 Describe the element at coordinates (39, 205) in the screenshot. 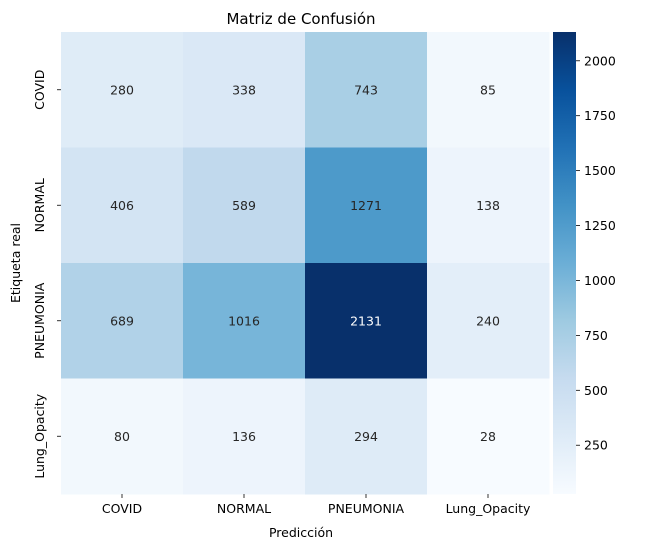

I see `y-tick-label: NORMAL` at that location.